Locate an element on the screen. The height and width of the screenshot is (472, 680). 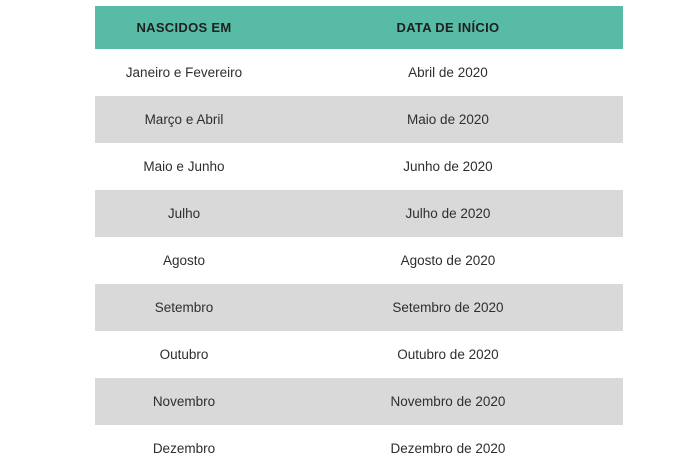
column-header-start-date: DATA DE INÍCIO is located at coordinates (447, 27).